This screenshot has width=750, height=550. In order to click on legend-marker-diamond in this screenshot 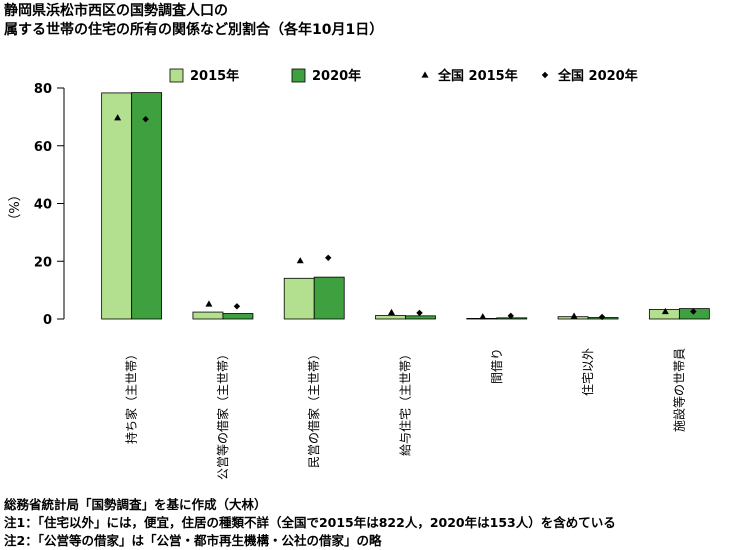, I will do `click(545, 75)`.